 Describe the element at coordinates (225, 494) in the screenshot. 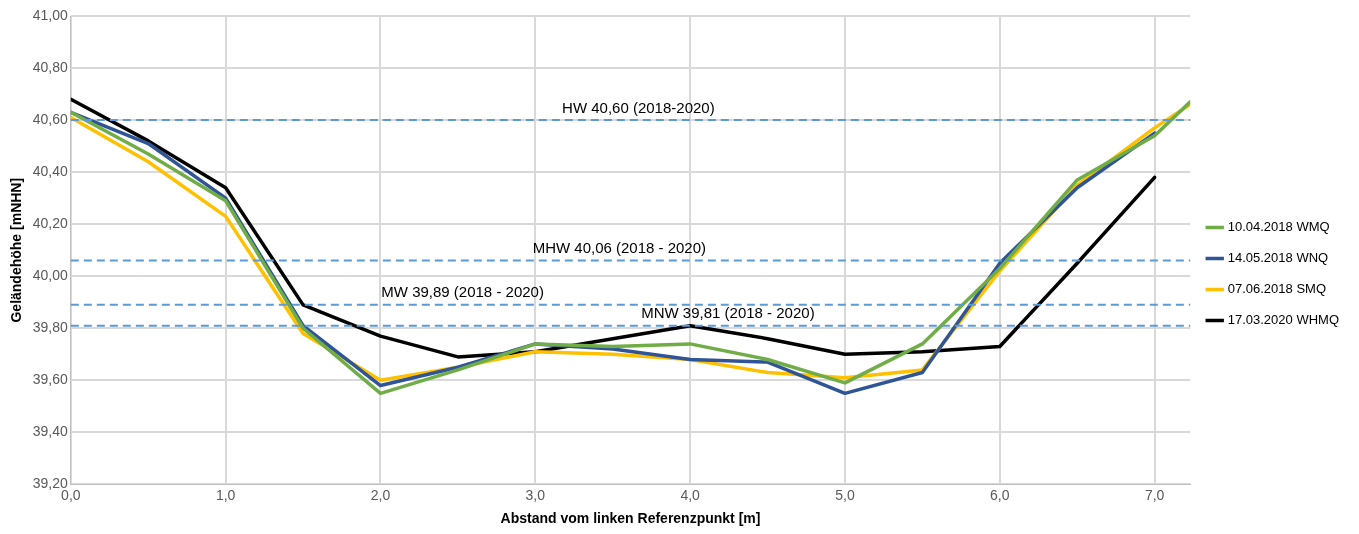

I see `x-tick-label: 1,0` at that location.